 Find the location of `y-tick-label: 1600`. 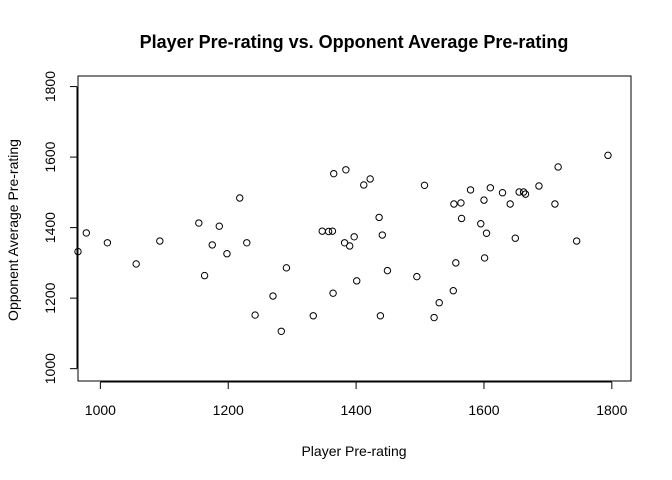

y-tick-label: 1600 is located at coordinates (50, 156).